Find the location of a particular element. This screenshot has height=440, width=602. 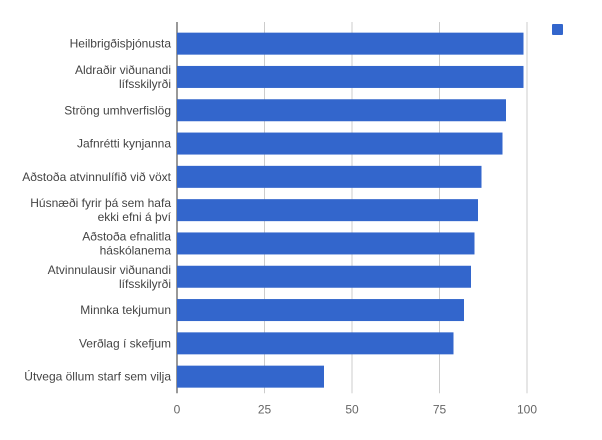

category-label: Aðstoða efnalitla háskólanema is located at coordinates (126, 243).